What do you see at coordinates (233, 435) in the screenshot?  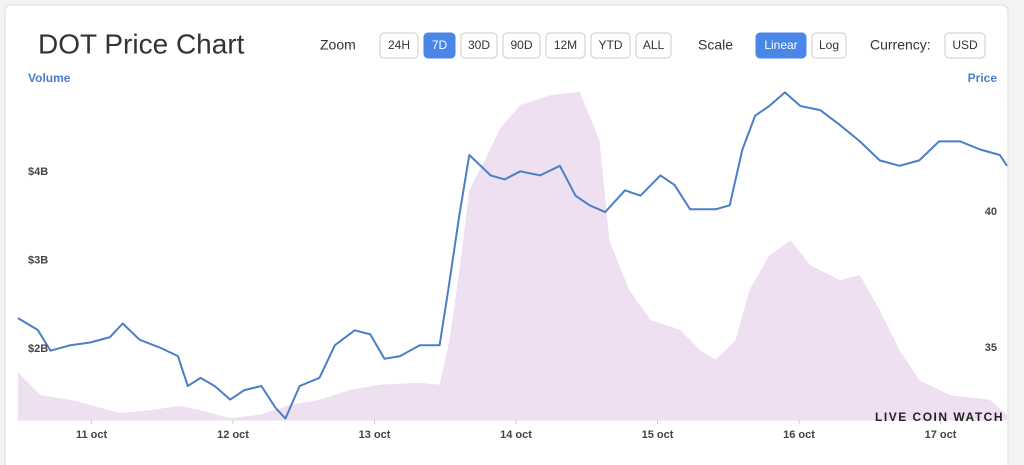 I see `x-tick-label: 12 oct` at bounding box center [233, 435].